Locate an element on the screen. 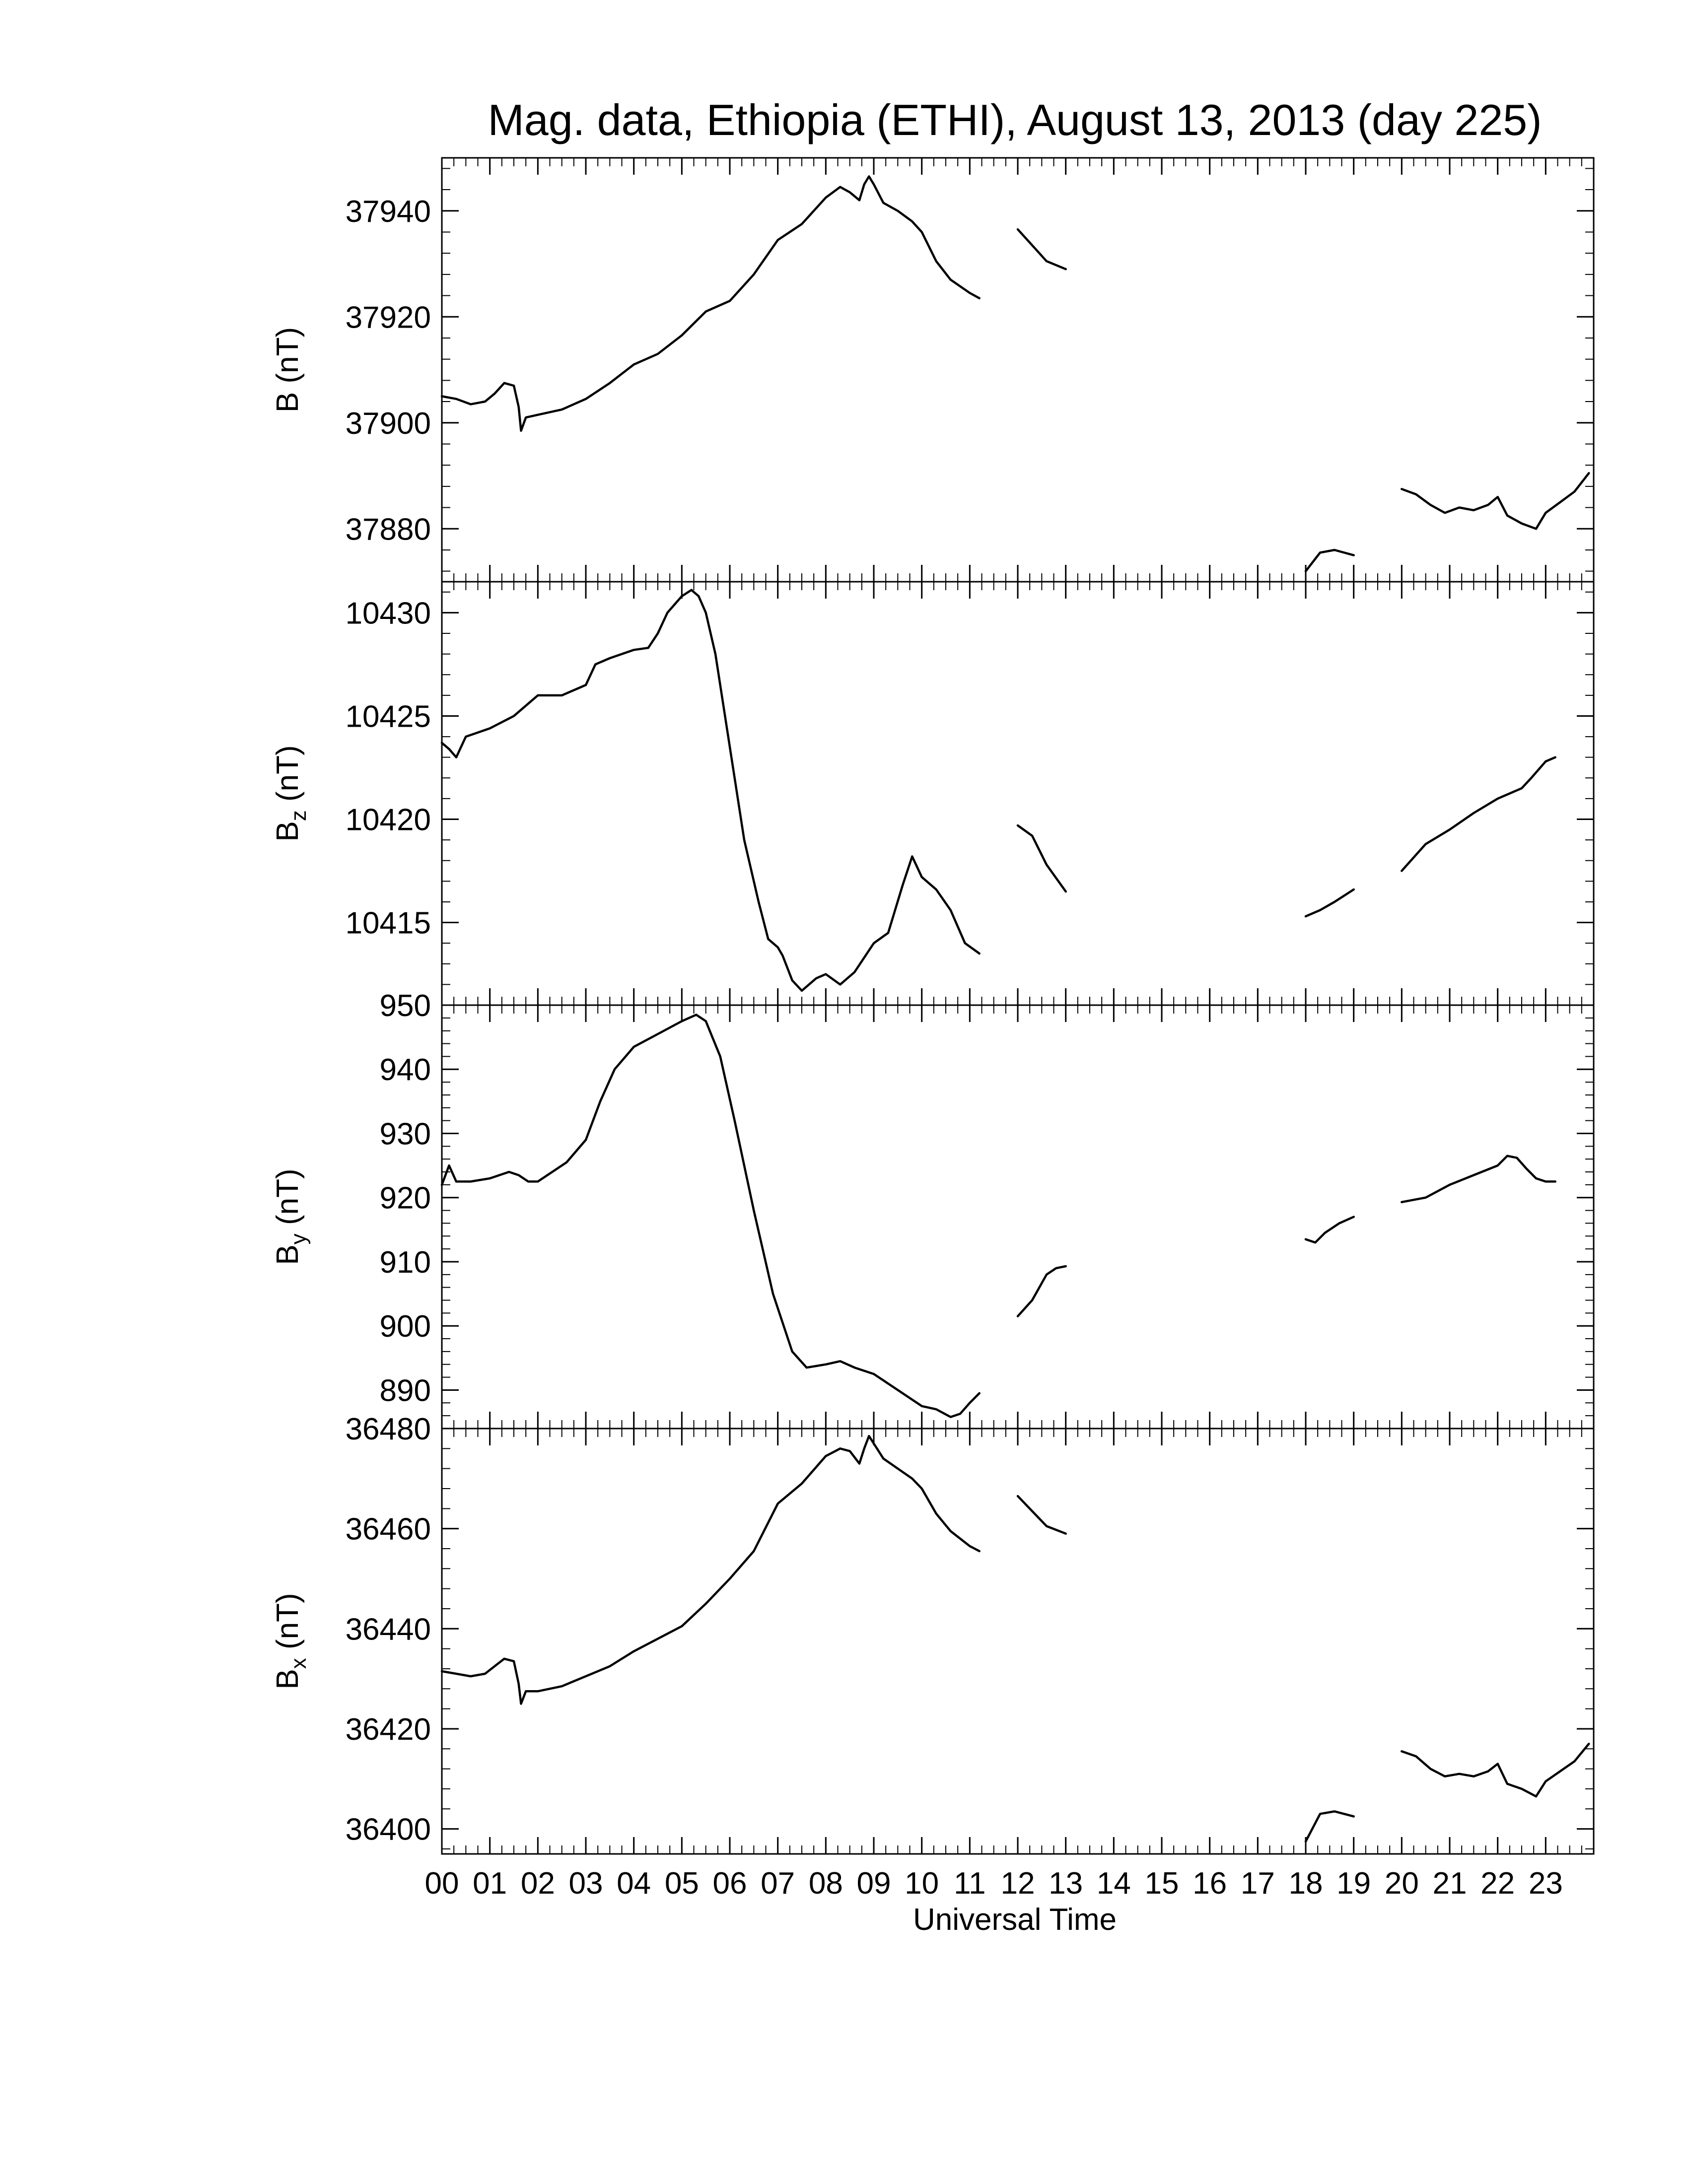  x-tick-label: 09 is located at coordinates (874, 1883).